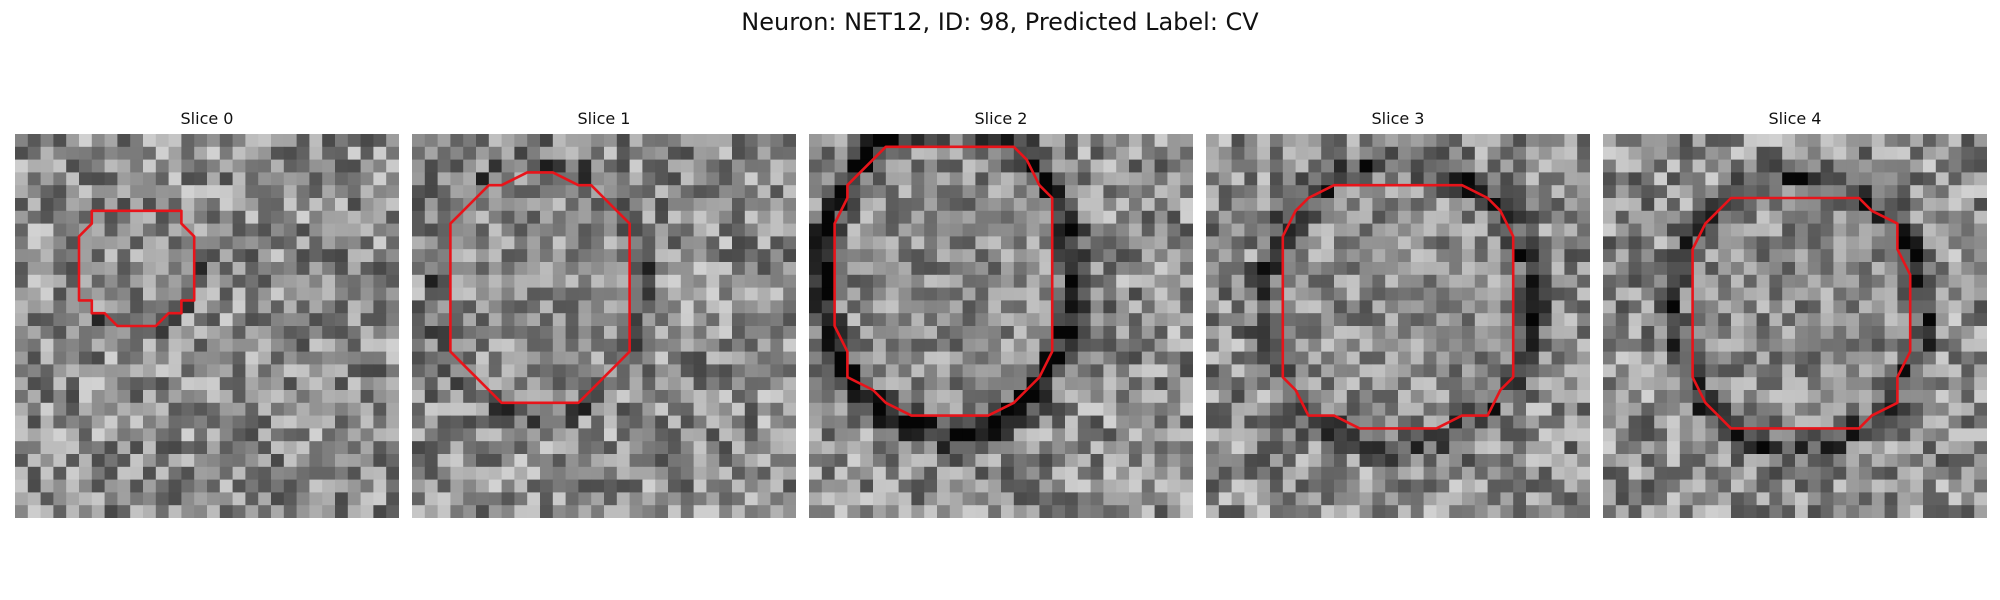 This screenshot has width=2000, height=600. Describe the element at coordinates (604, 118) in the screenshot. I see `slice-title: Slice 1` at that location.